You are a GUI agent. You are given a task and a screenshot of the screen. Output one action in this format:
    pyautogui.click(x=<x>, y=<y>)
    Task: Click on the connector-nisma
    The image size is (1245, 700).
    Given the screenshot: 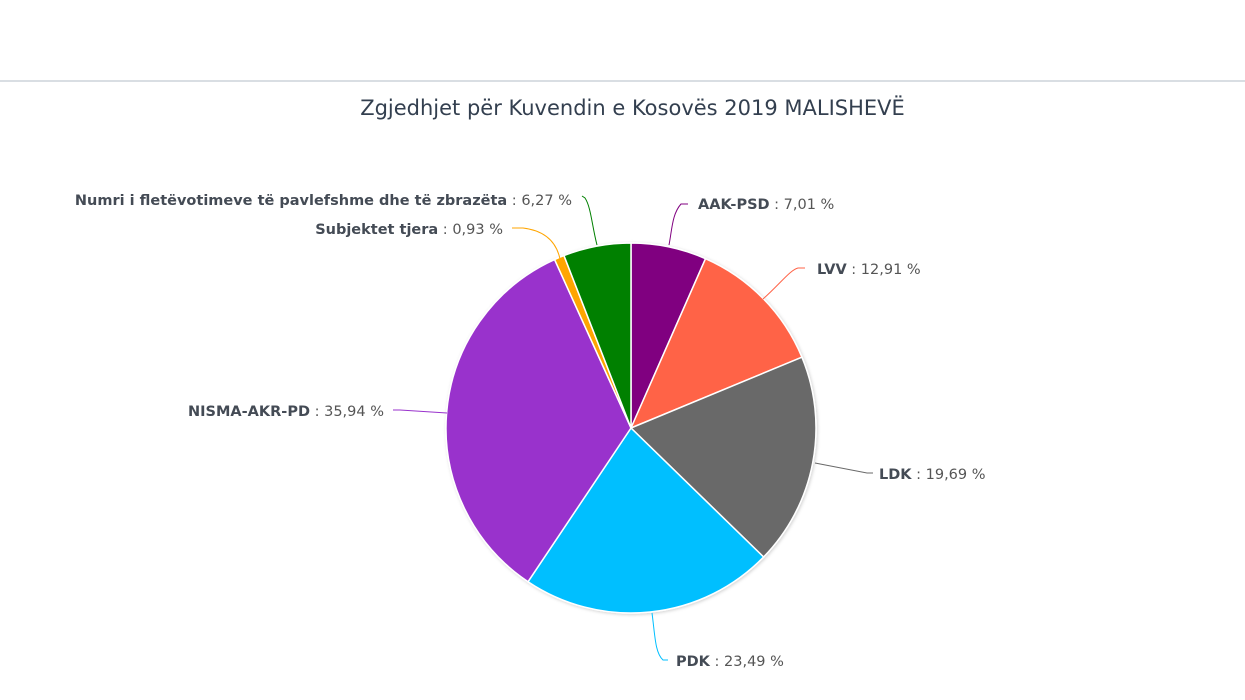 What is the action you would take?
    pyautogui.click(x=420, y=411)
    